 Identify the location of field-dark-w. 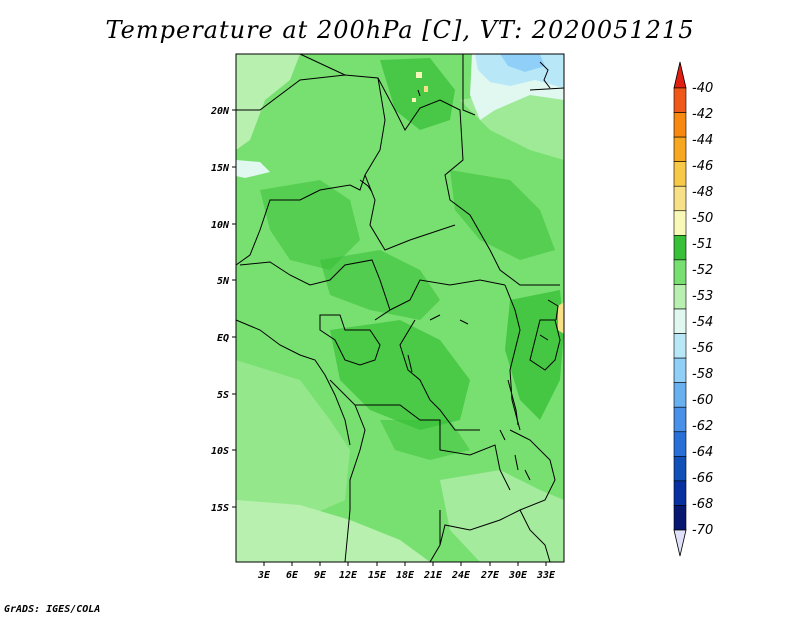
(310, 225).